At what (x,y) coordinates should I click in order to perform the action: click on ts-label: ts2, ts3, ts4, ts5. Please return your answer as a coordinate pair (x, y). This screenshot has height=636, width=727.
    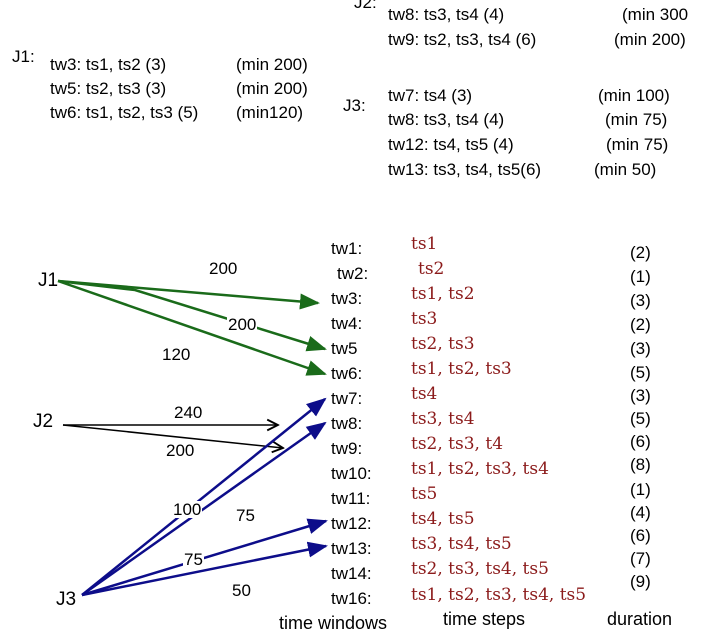
    Looking at the image, I should click on (480, 569).